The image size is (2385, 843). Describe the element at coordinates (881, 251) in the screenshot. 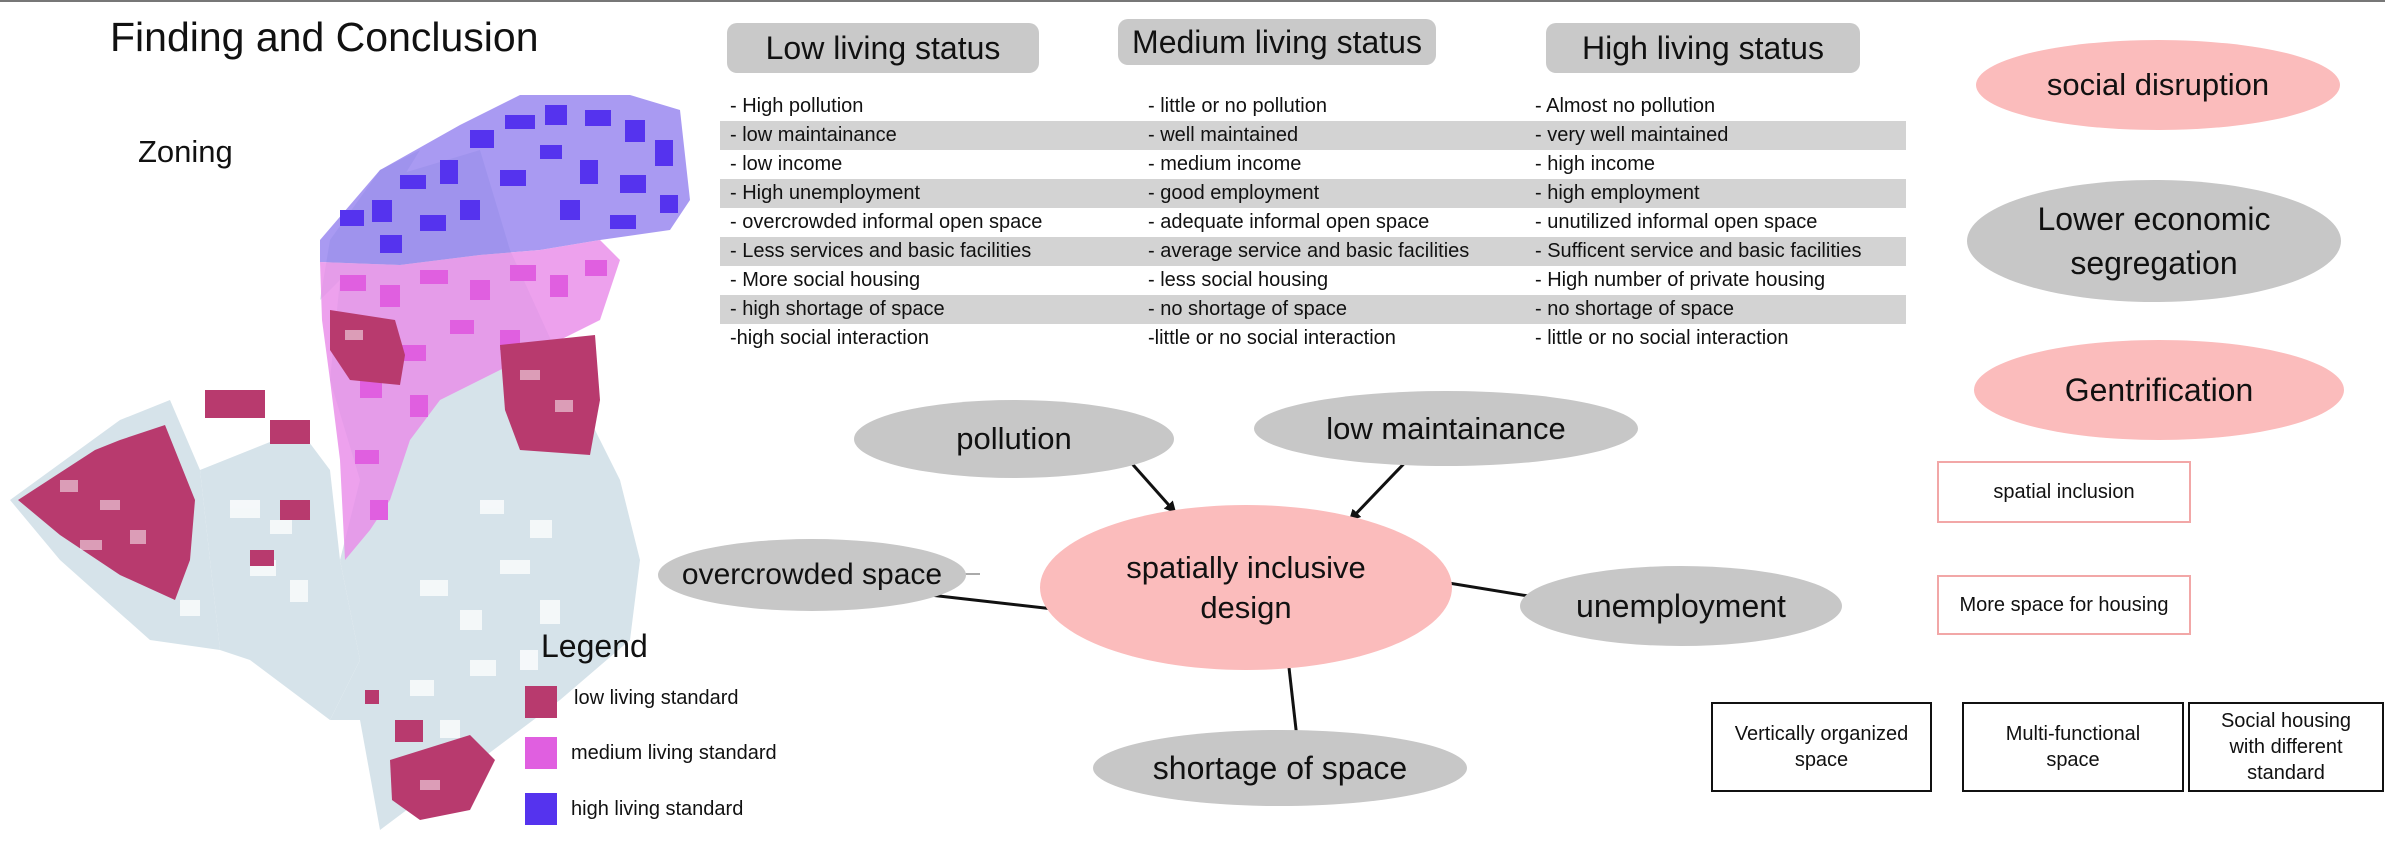

I see `cell-low: - Less services and basic facilities` at that location.